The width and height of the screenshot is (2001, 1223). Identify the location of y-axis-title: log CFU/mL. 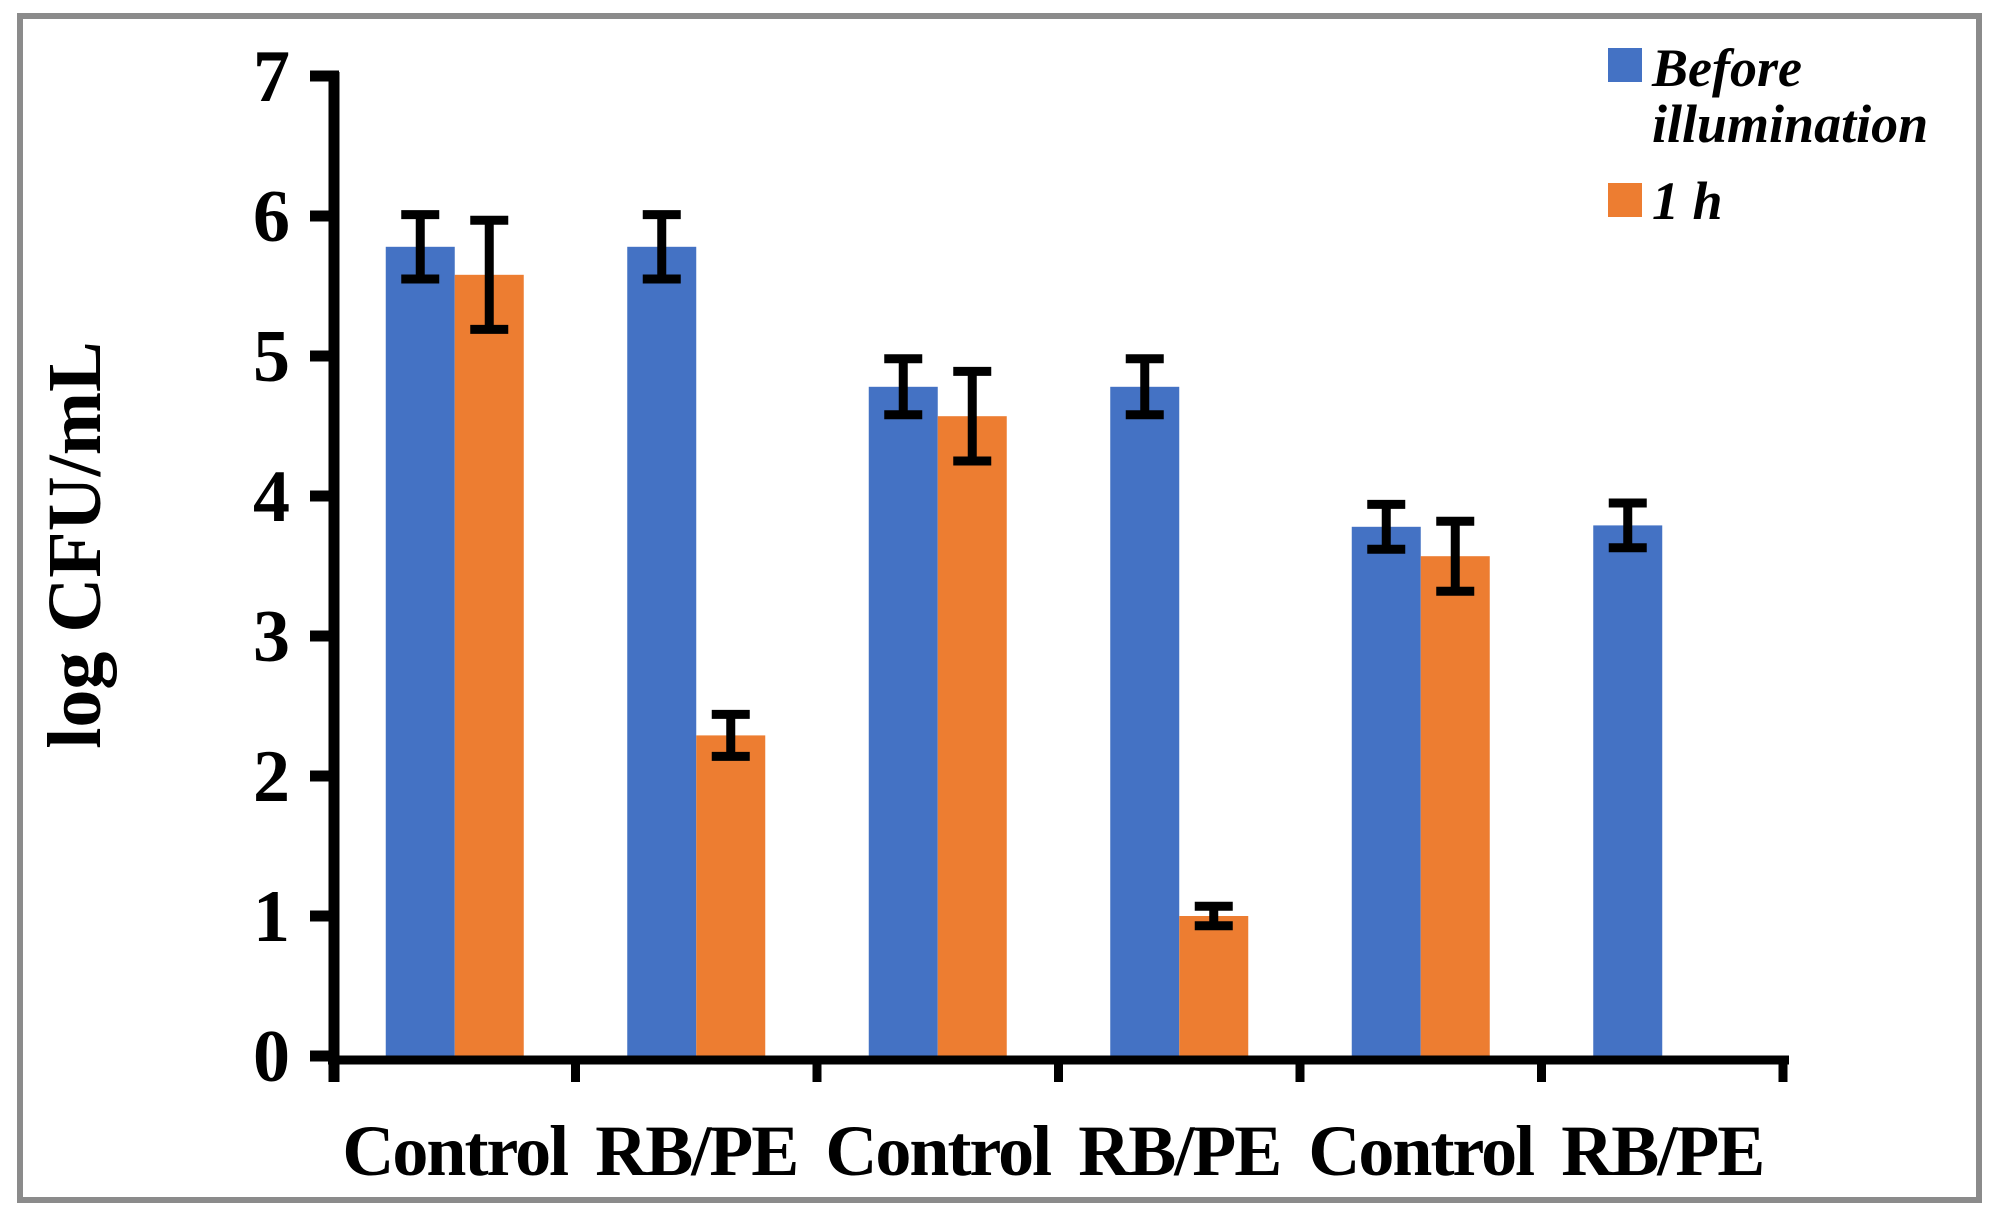
(75, 544).